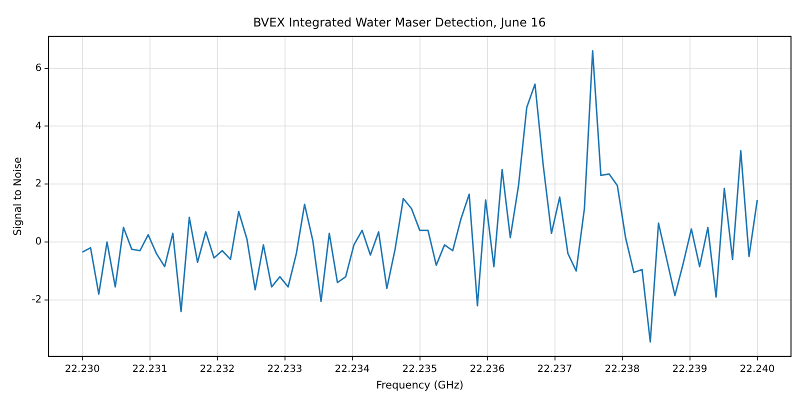 The image size is (809, 393). Describe the element at coordinates (487, 369) in the screenshot. I see `x-tick-label: 22.236` at that location.